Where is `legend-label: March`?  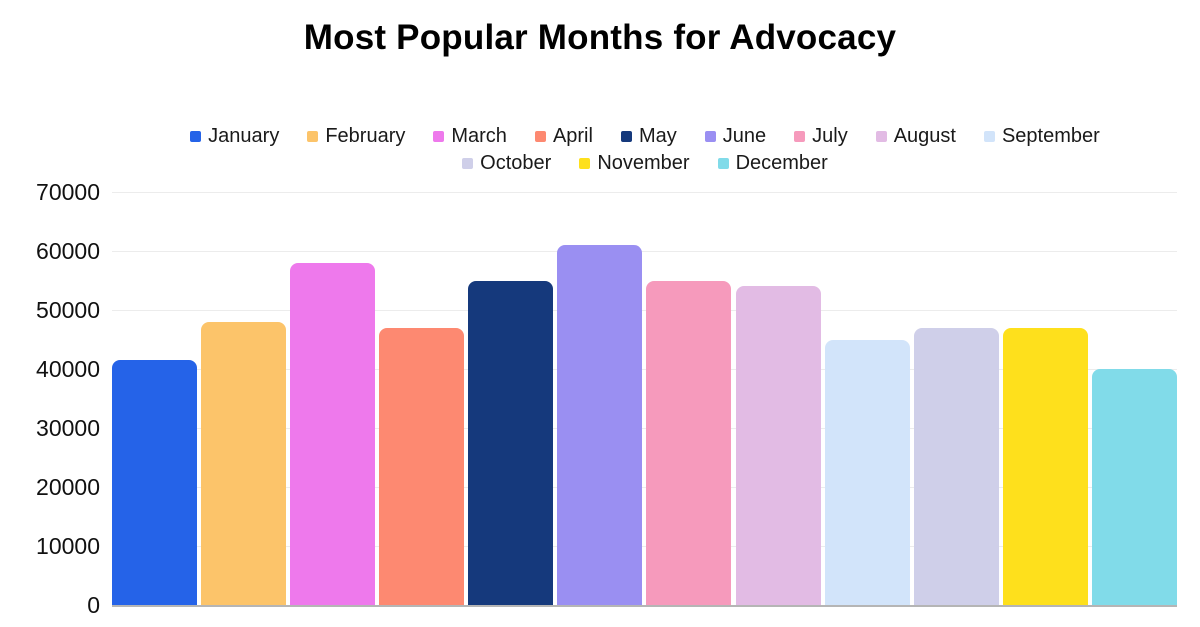 legend-label: March is located at coordinates (479, 136).